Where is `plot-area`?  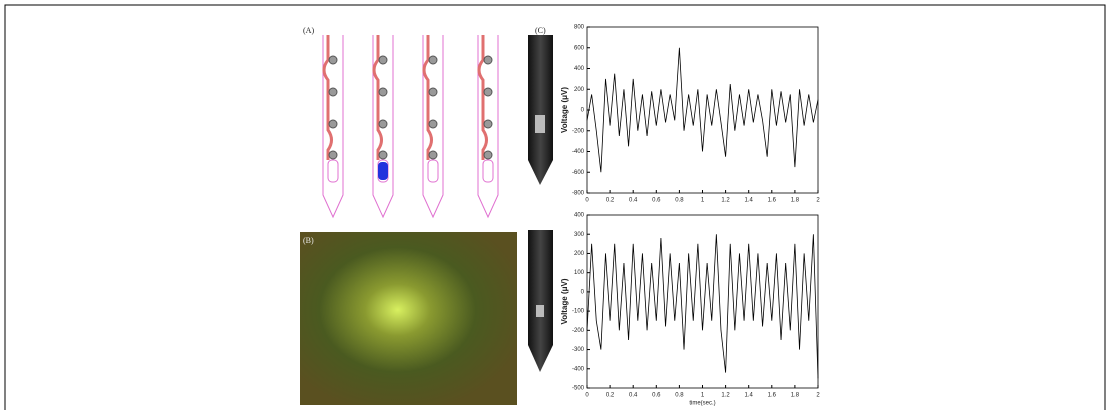
plot-area is located at coordinates (702, 301).